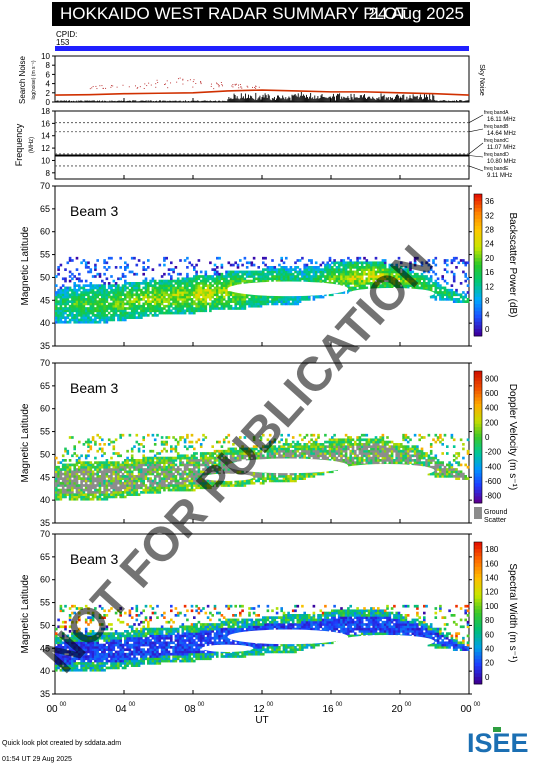  Describe the element at coordinates (478, 334) in the screenshot. I see `colorbar-segment` at that location.